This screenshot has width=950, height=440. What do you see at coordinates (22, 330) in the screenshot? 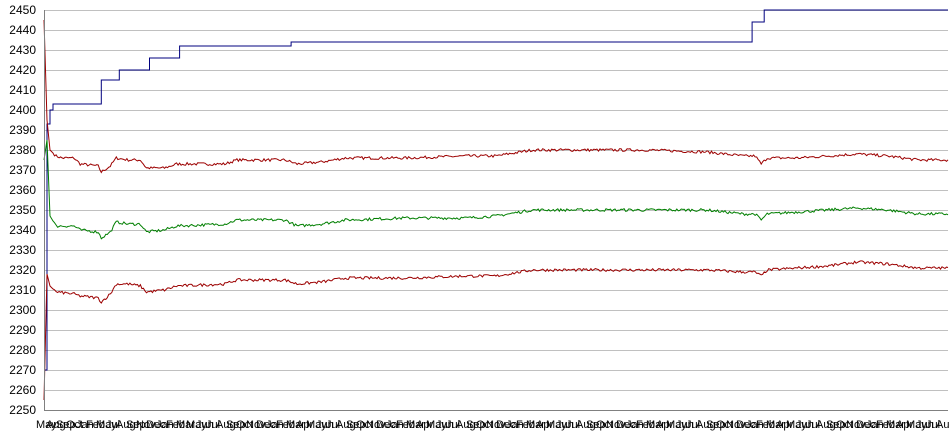
I see `y-tick-label: 2290` at bounding box center [22, 330].